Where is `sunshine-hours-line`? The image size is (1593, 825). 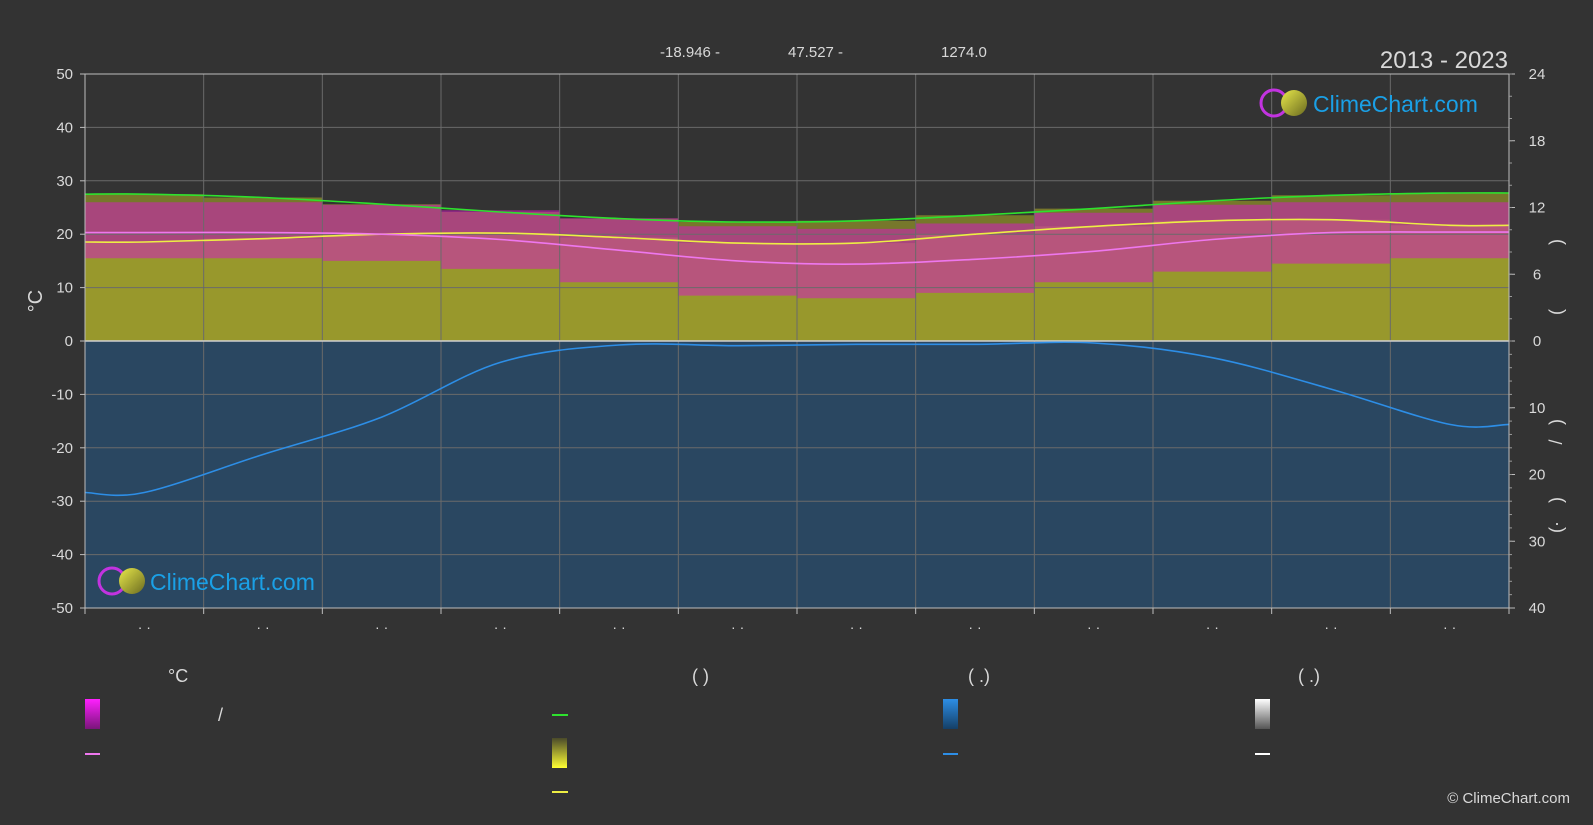 sunshine-hours-line is located at coordinates (797, 231).